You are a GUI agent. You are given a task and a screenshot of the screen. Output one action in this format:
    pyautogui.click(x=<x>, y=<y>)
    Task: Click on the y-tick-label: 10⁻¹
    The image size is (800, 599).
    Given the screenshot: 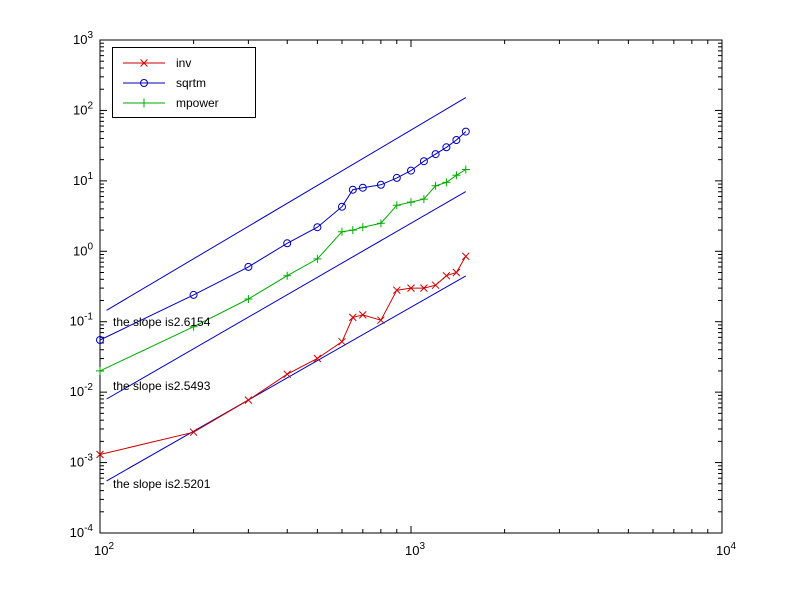 What is the action you would take?
    pyautogui.click(x=82, y=320)
    